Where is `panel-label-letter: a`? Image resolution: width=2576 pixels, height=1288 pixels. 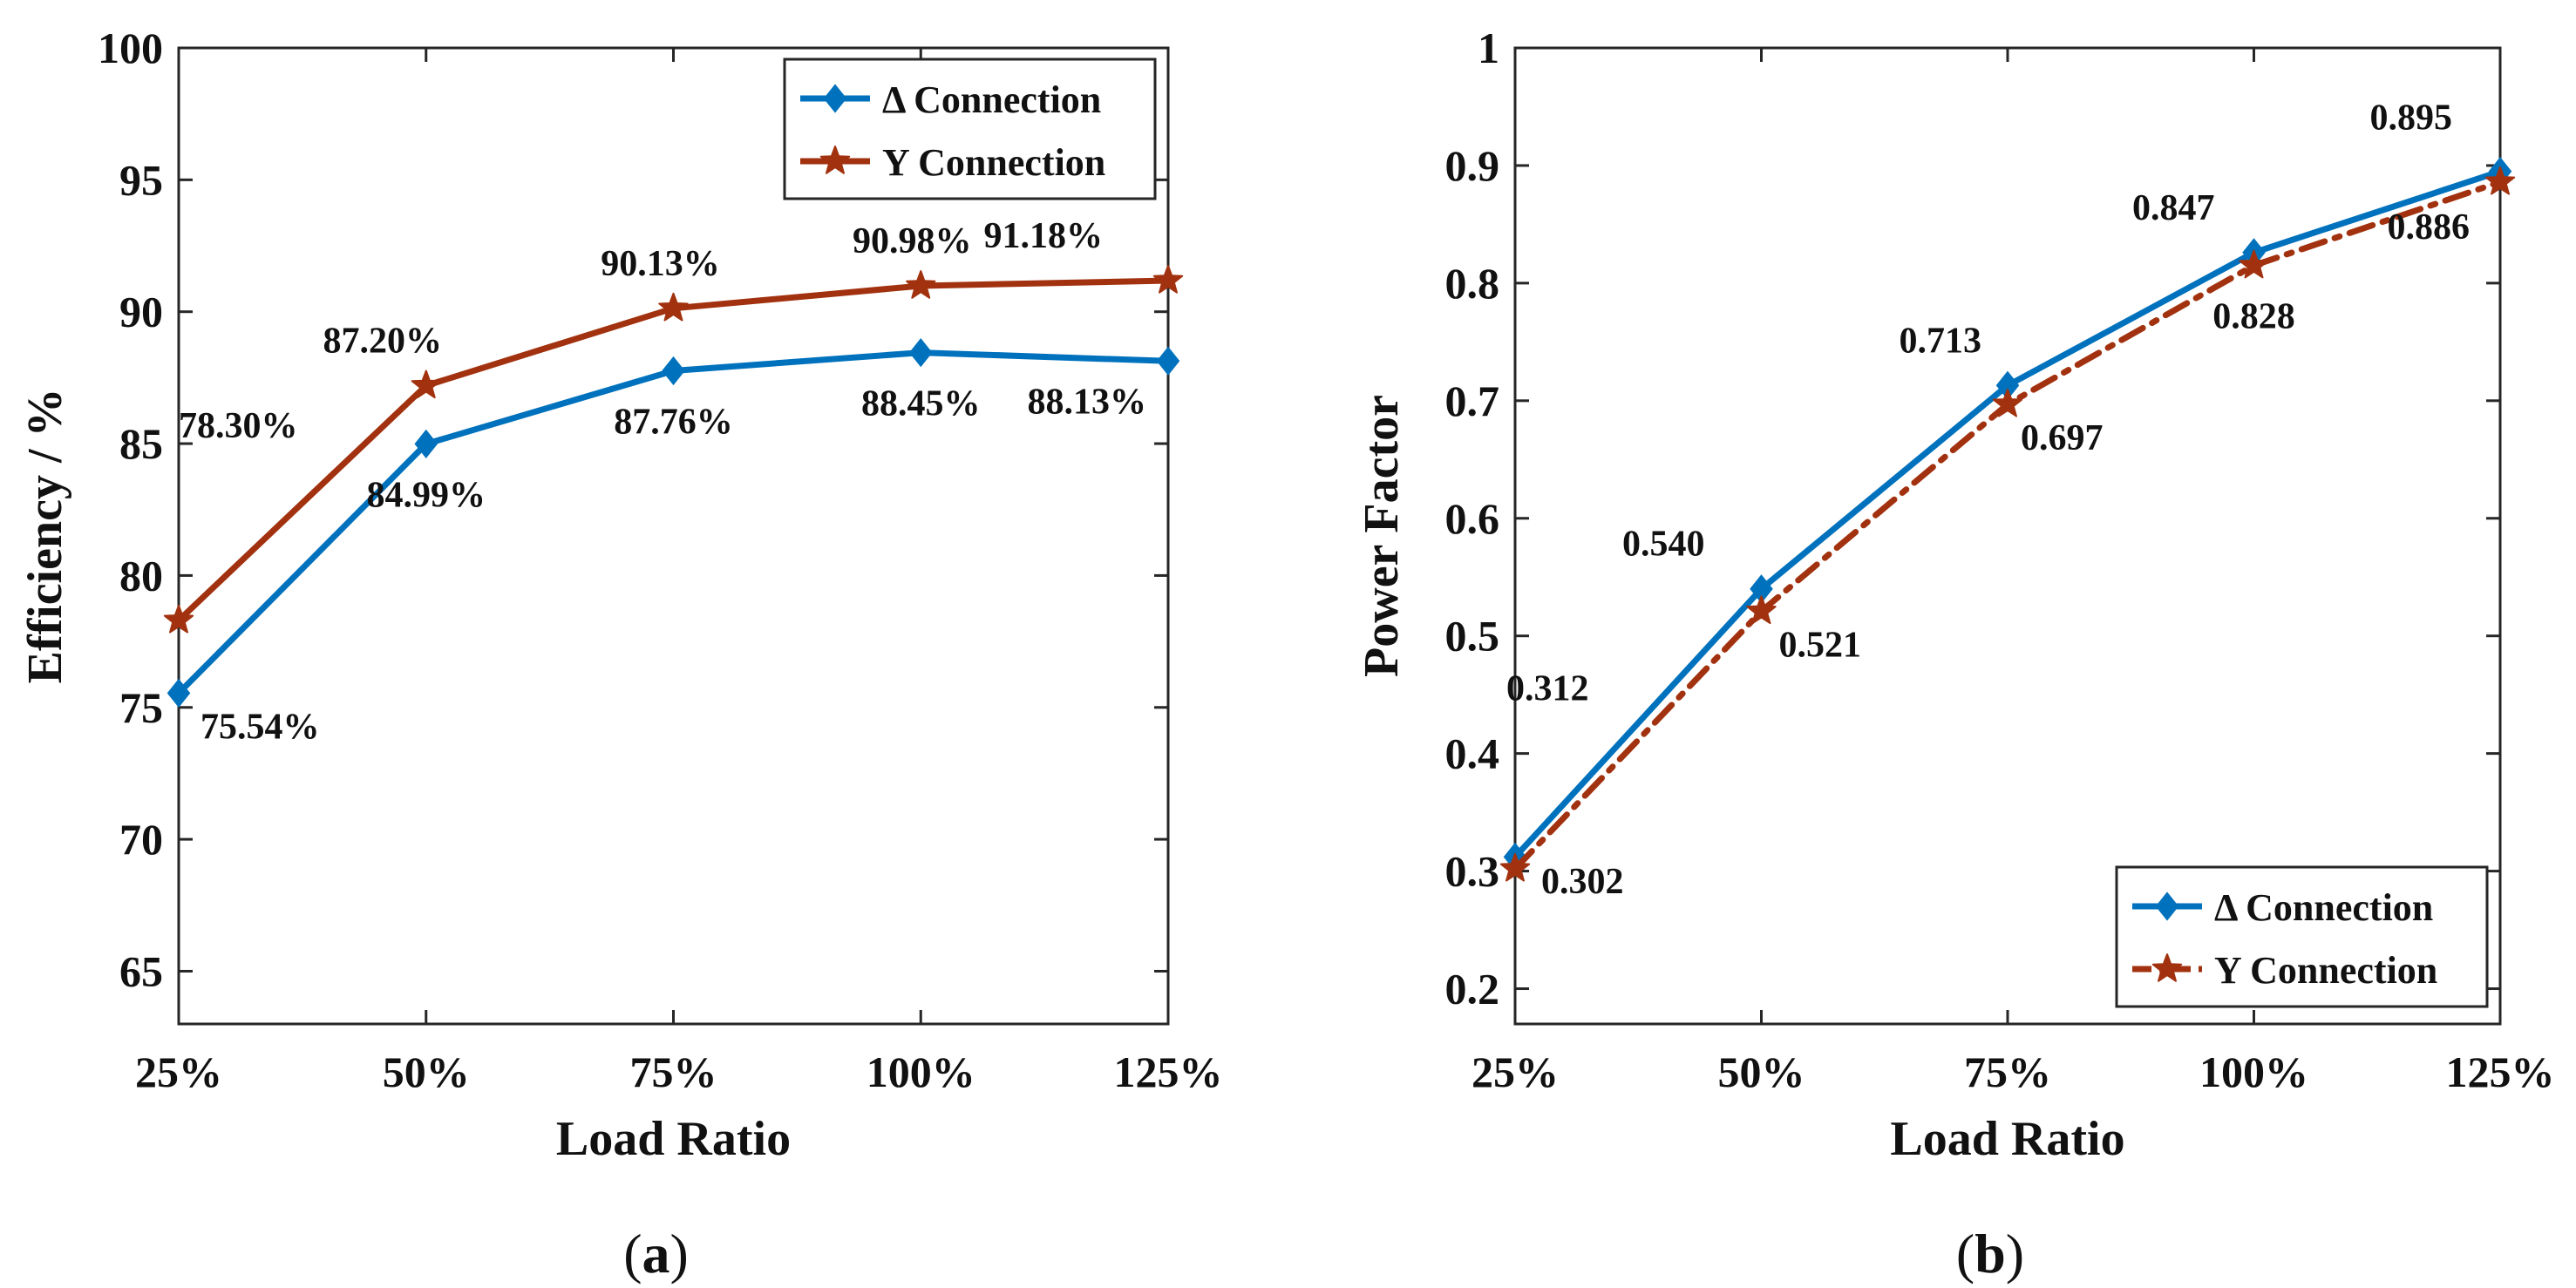 panel-label-letter: a is located at coordinates (656, 1254).